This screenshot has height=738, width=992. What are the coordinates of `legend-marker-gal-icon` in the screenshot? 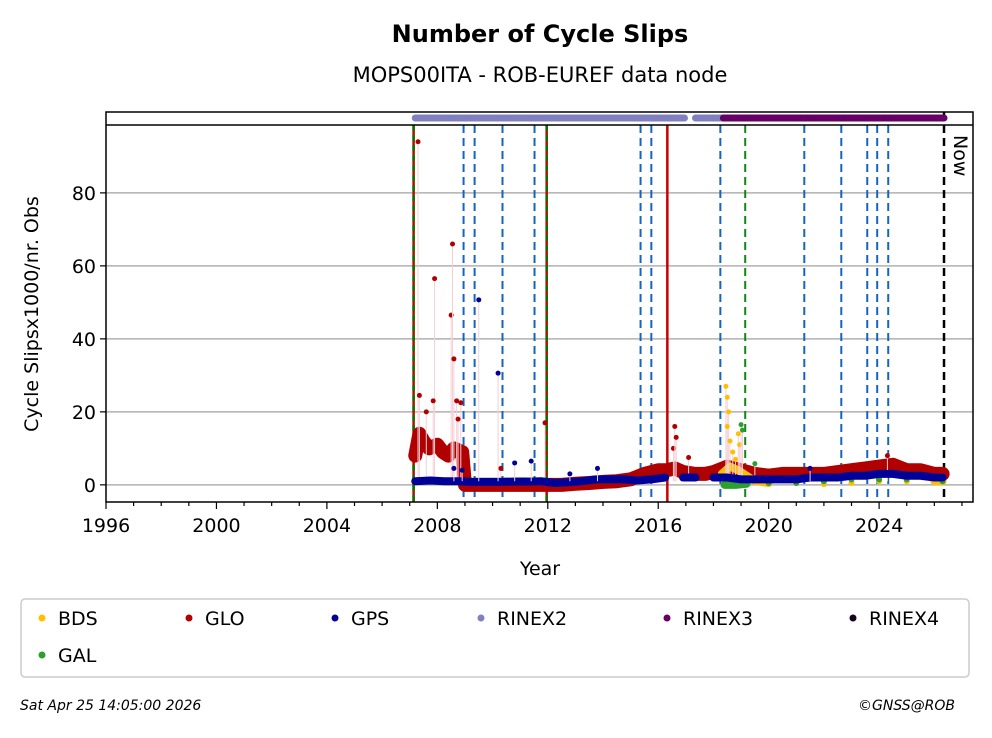 It's located at (42, 655).